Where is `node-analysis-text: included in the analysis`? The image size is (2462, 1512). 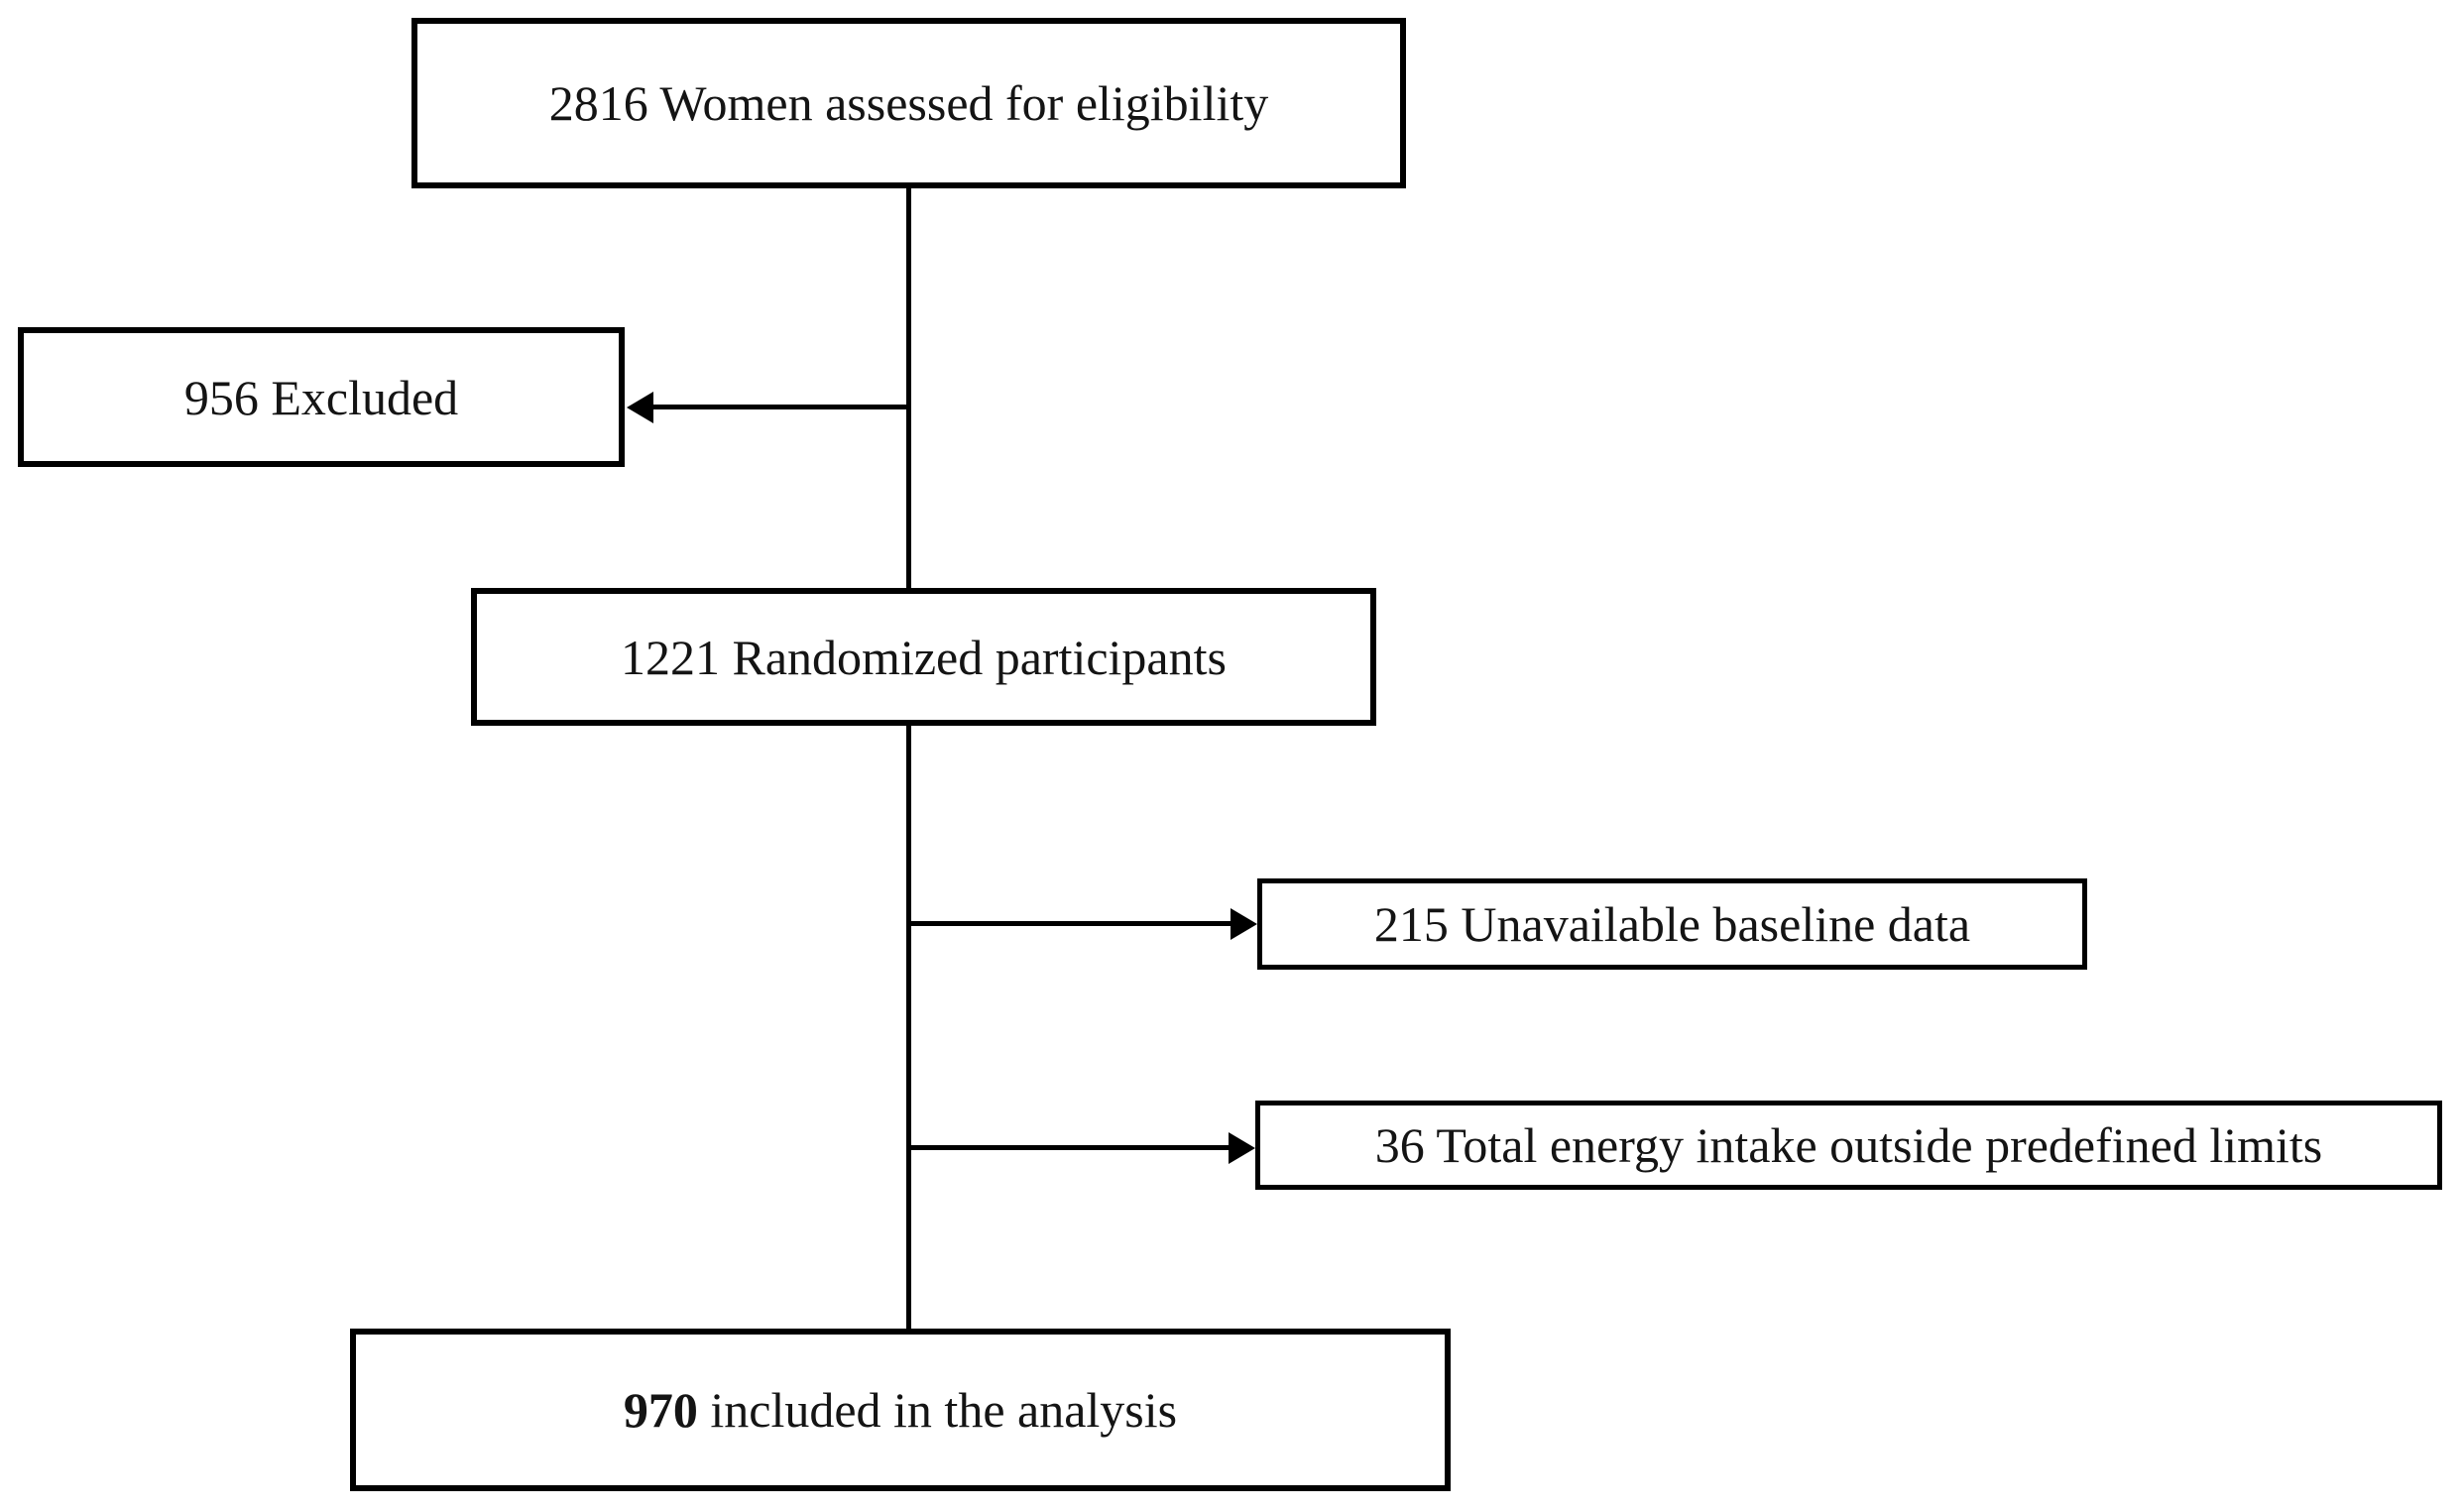 node-analysis-text: included in the analysis is located at coordinates (937, 1410).